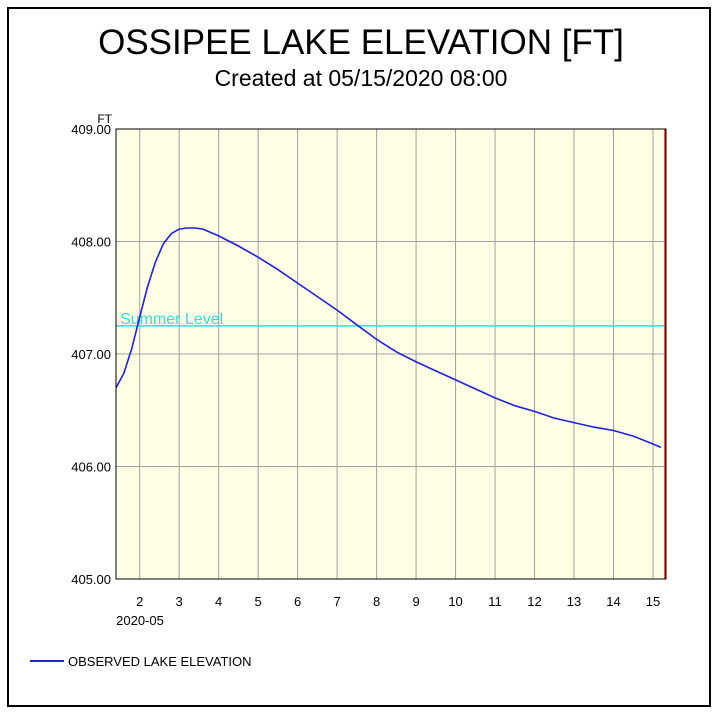 The image size is (720, 716). I want to click on x-tick-label: 2, so click(139, 601).